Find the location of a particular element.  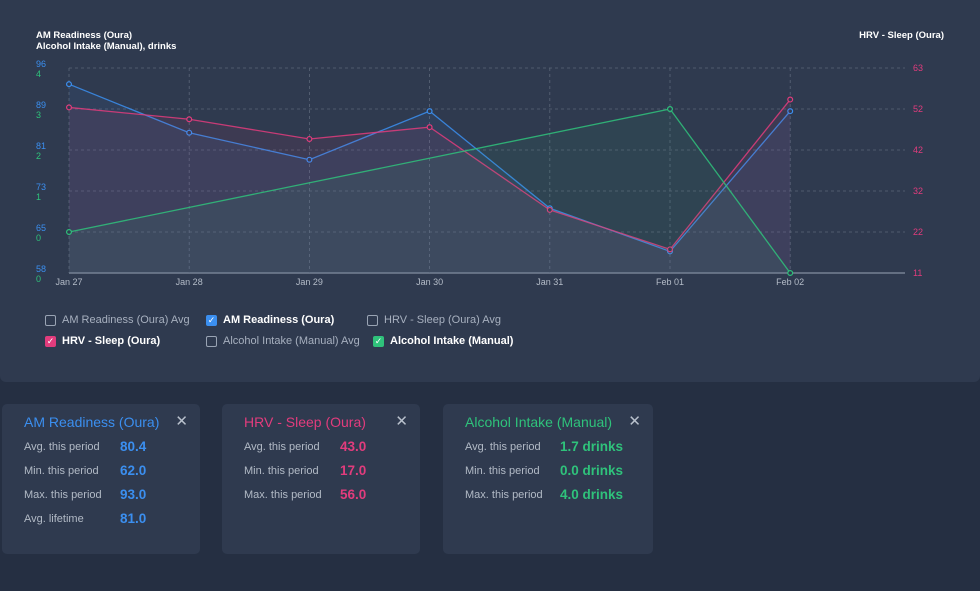

legend-item-hrv: ✓ HRV - Sleep (Oura) is located at coordinates (102, 341).